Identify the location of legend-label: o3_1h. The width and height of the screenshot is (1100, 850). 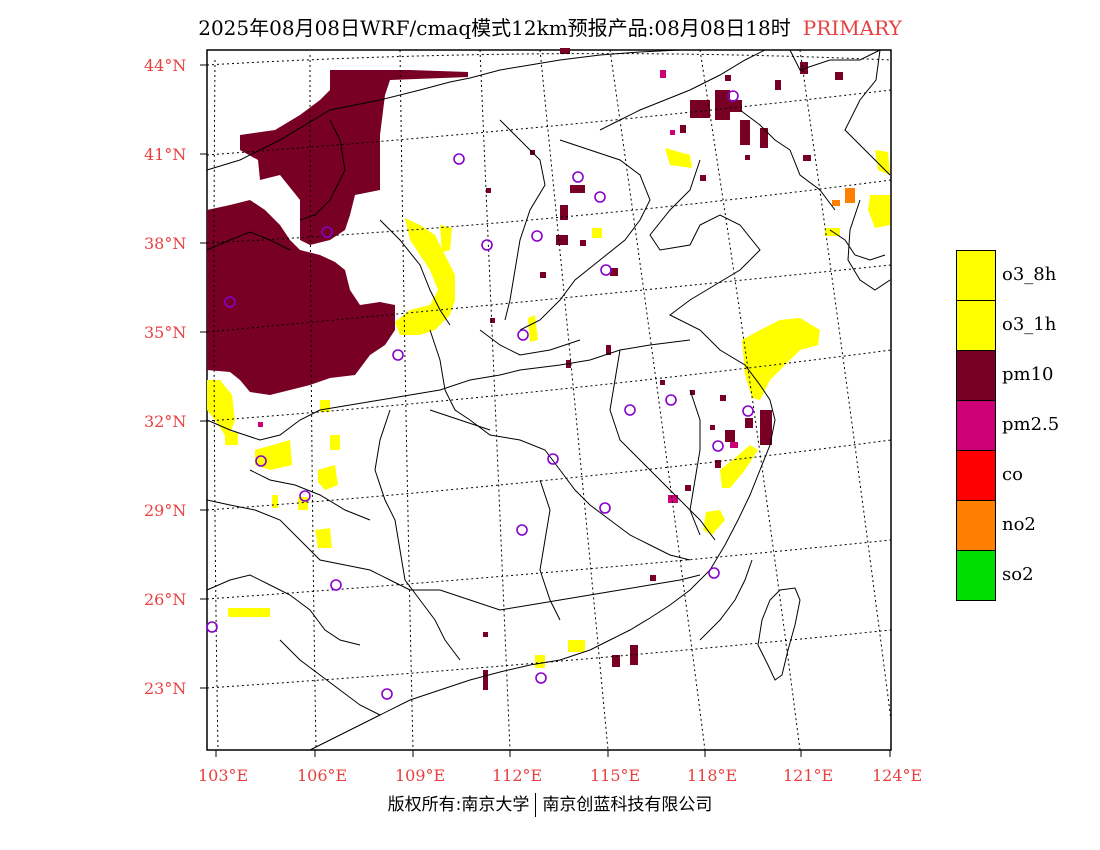
(1029, 324).